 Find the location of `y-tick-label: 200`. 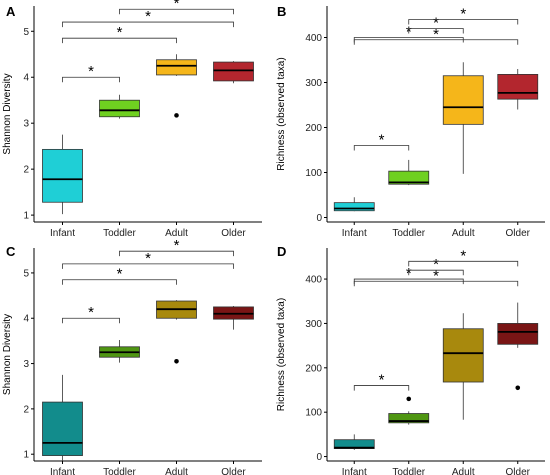

y-tick-label: 200 is located at coordinates (313, 368).